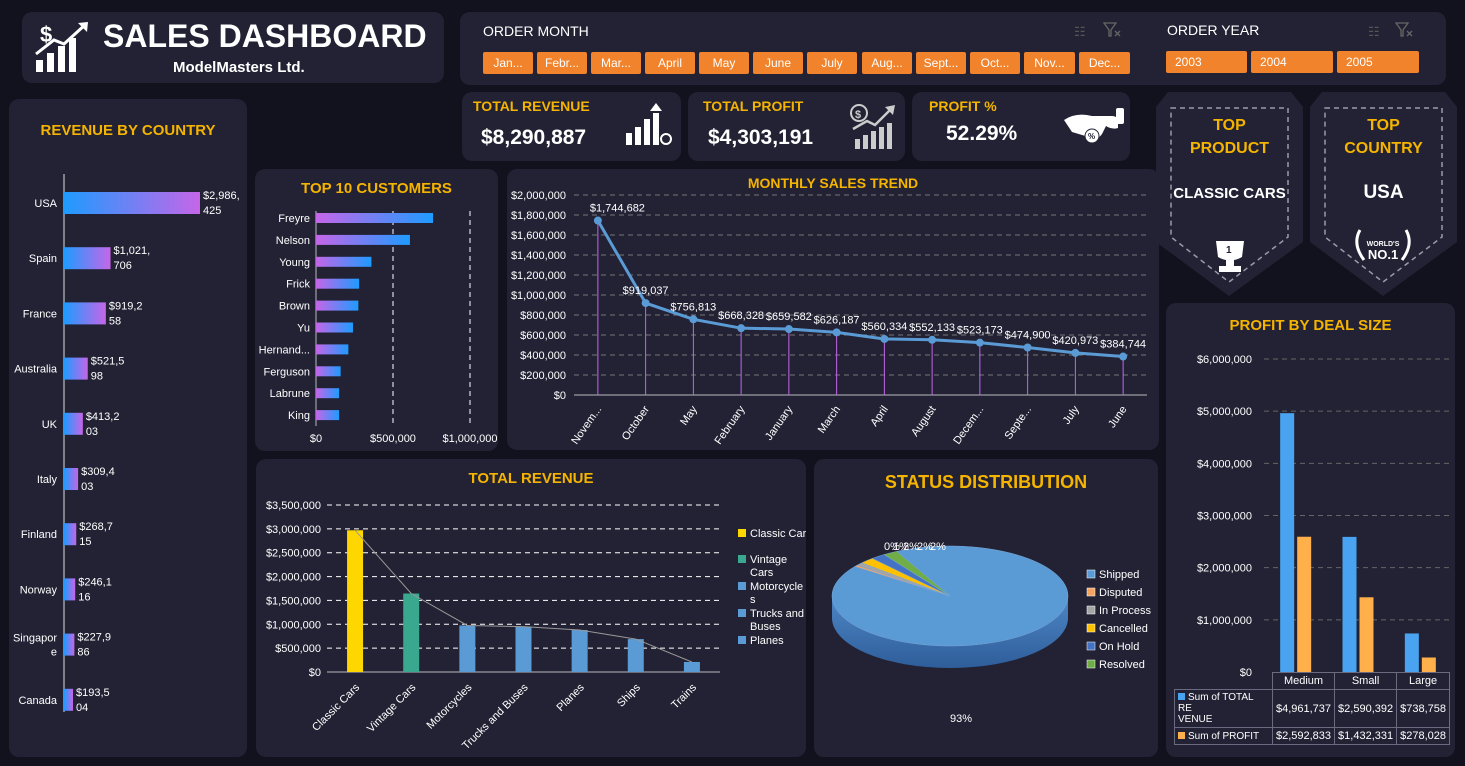 This screenshot has width=1465, height=766. What do you see at coordinates (39, 590) in the screenshot?
I see `category-label: Norway` at bounding box center [39, 590].